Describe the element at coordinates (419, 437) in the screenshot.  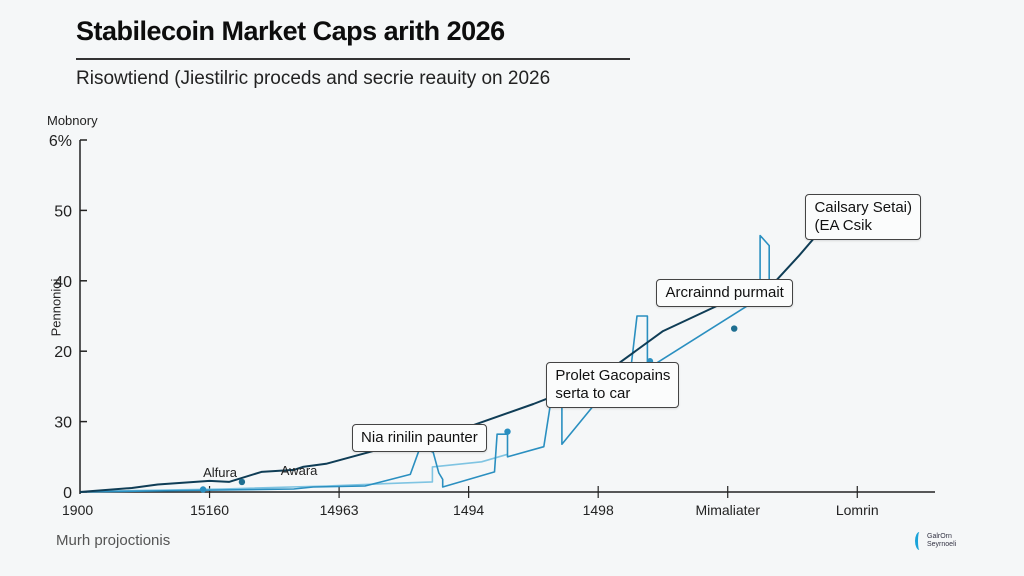
I see `annotation-callout: Nia rinilin paunter` at that location.